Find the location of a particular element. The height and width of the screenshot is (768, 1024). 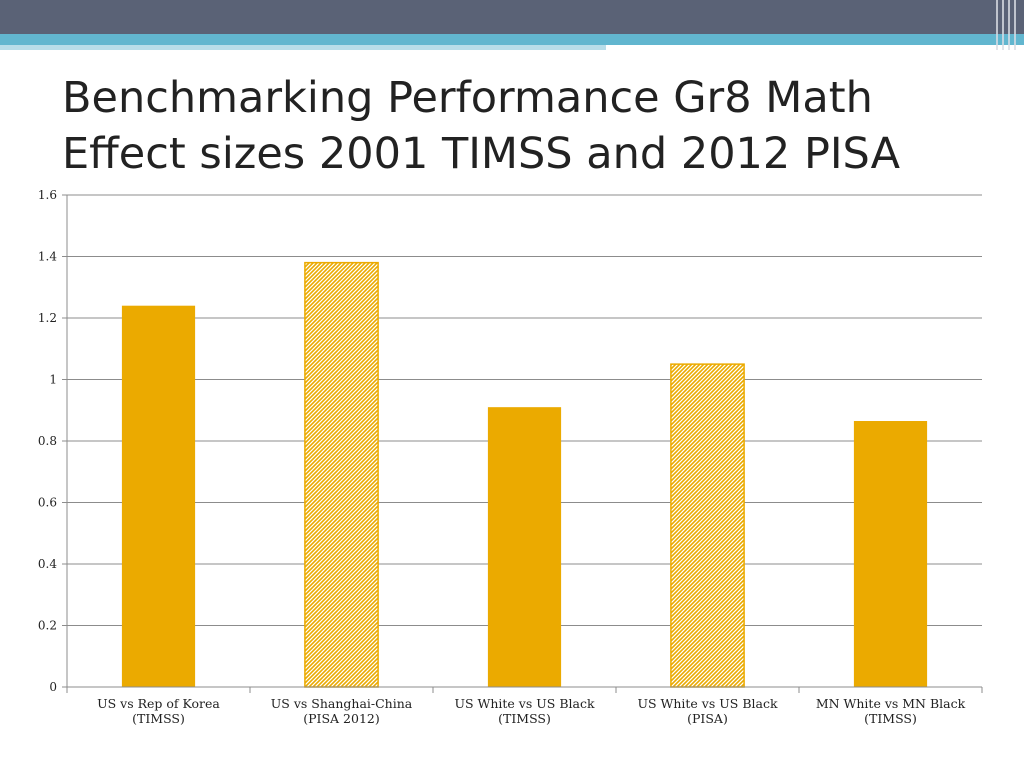

x-category-label: US White vs US Black (TIMSS) is located at coordinates (524, 711).